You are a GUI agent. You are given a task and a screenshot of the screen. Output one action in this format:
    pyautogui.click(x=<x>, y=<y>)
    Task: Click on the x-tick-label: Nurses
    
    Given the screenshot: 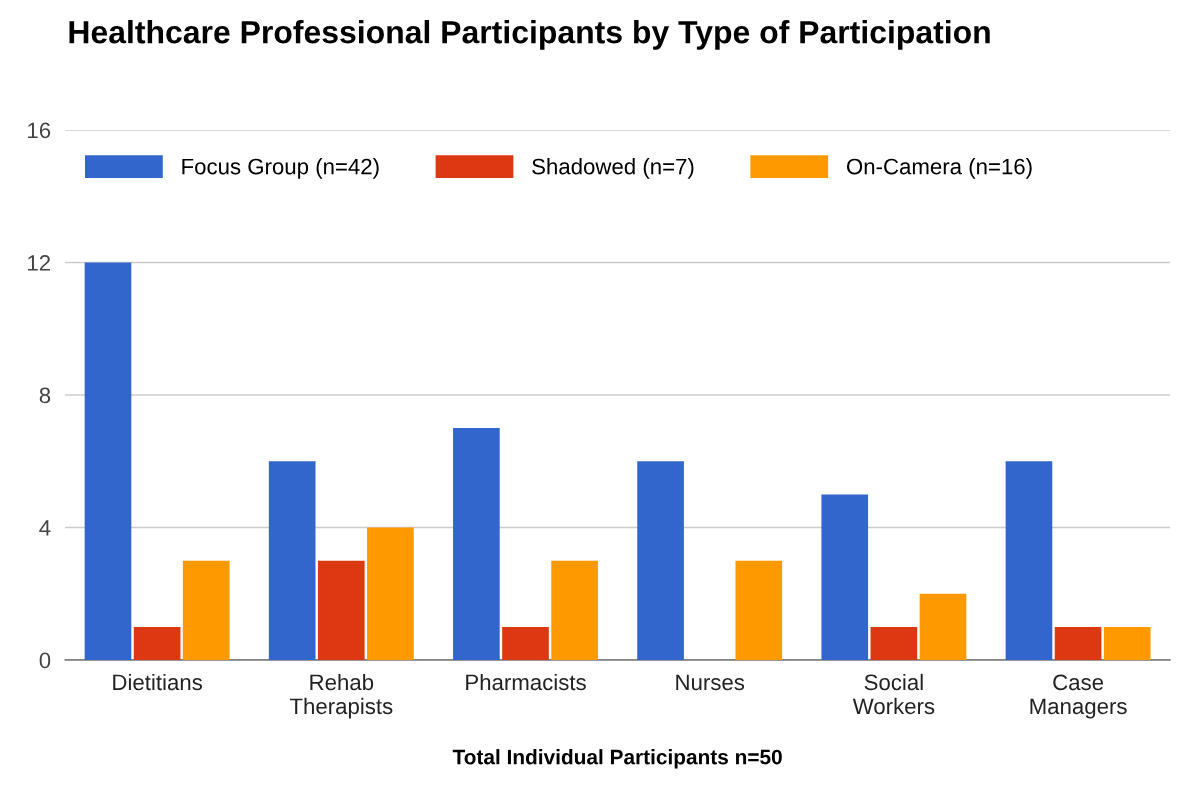 What is the action you would take?
    pyautogui.click(x=710, y=682)
    